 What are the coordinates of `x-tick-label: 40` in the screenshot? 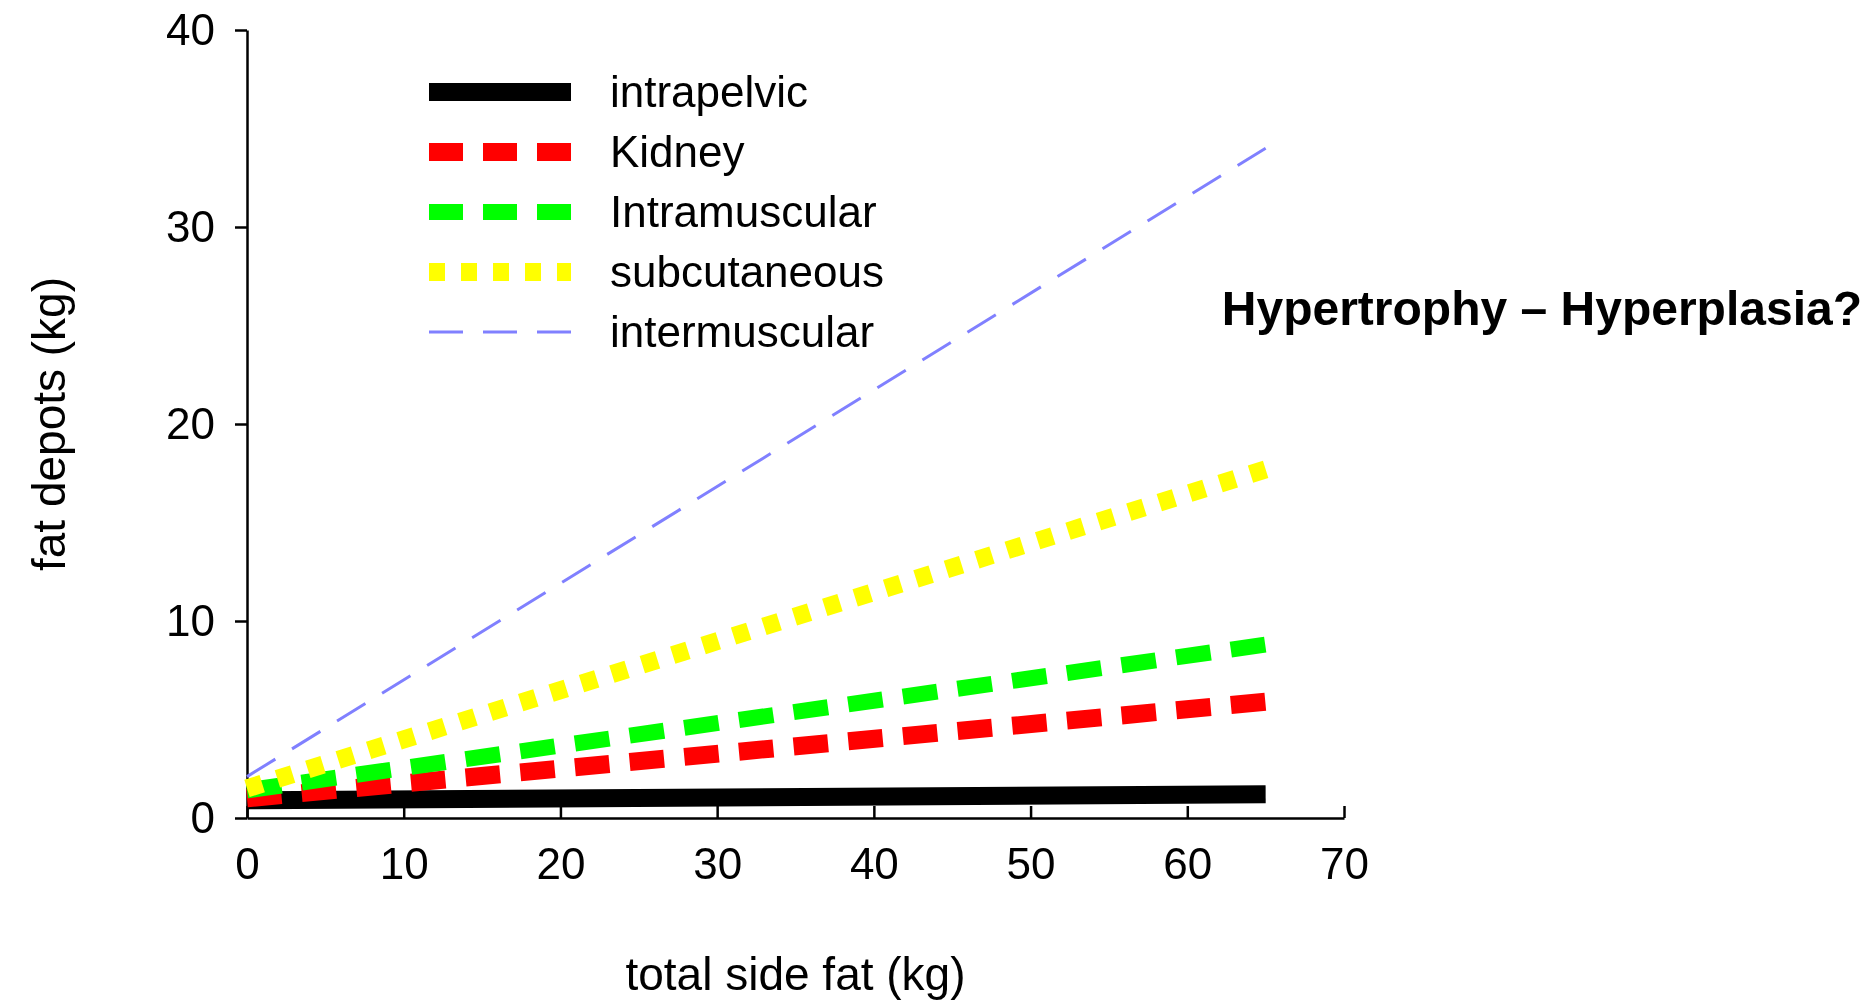 It's located at (874, 864).